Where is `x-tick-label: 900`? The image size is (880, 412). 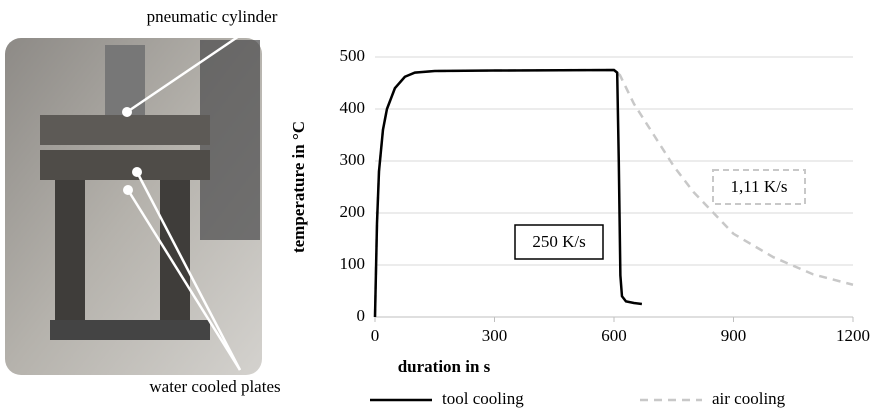
x-tick-label: 900 is located at coordinates (734, 335).